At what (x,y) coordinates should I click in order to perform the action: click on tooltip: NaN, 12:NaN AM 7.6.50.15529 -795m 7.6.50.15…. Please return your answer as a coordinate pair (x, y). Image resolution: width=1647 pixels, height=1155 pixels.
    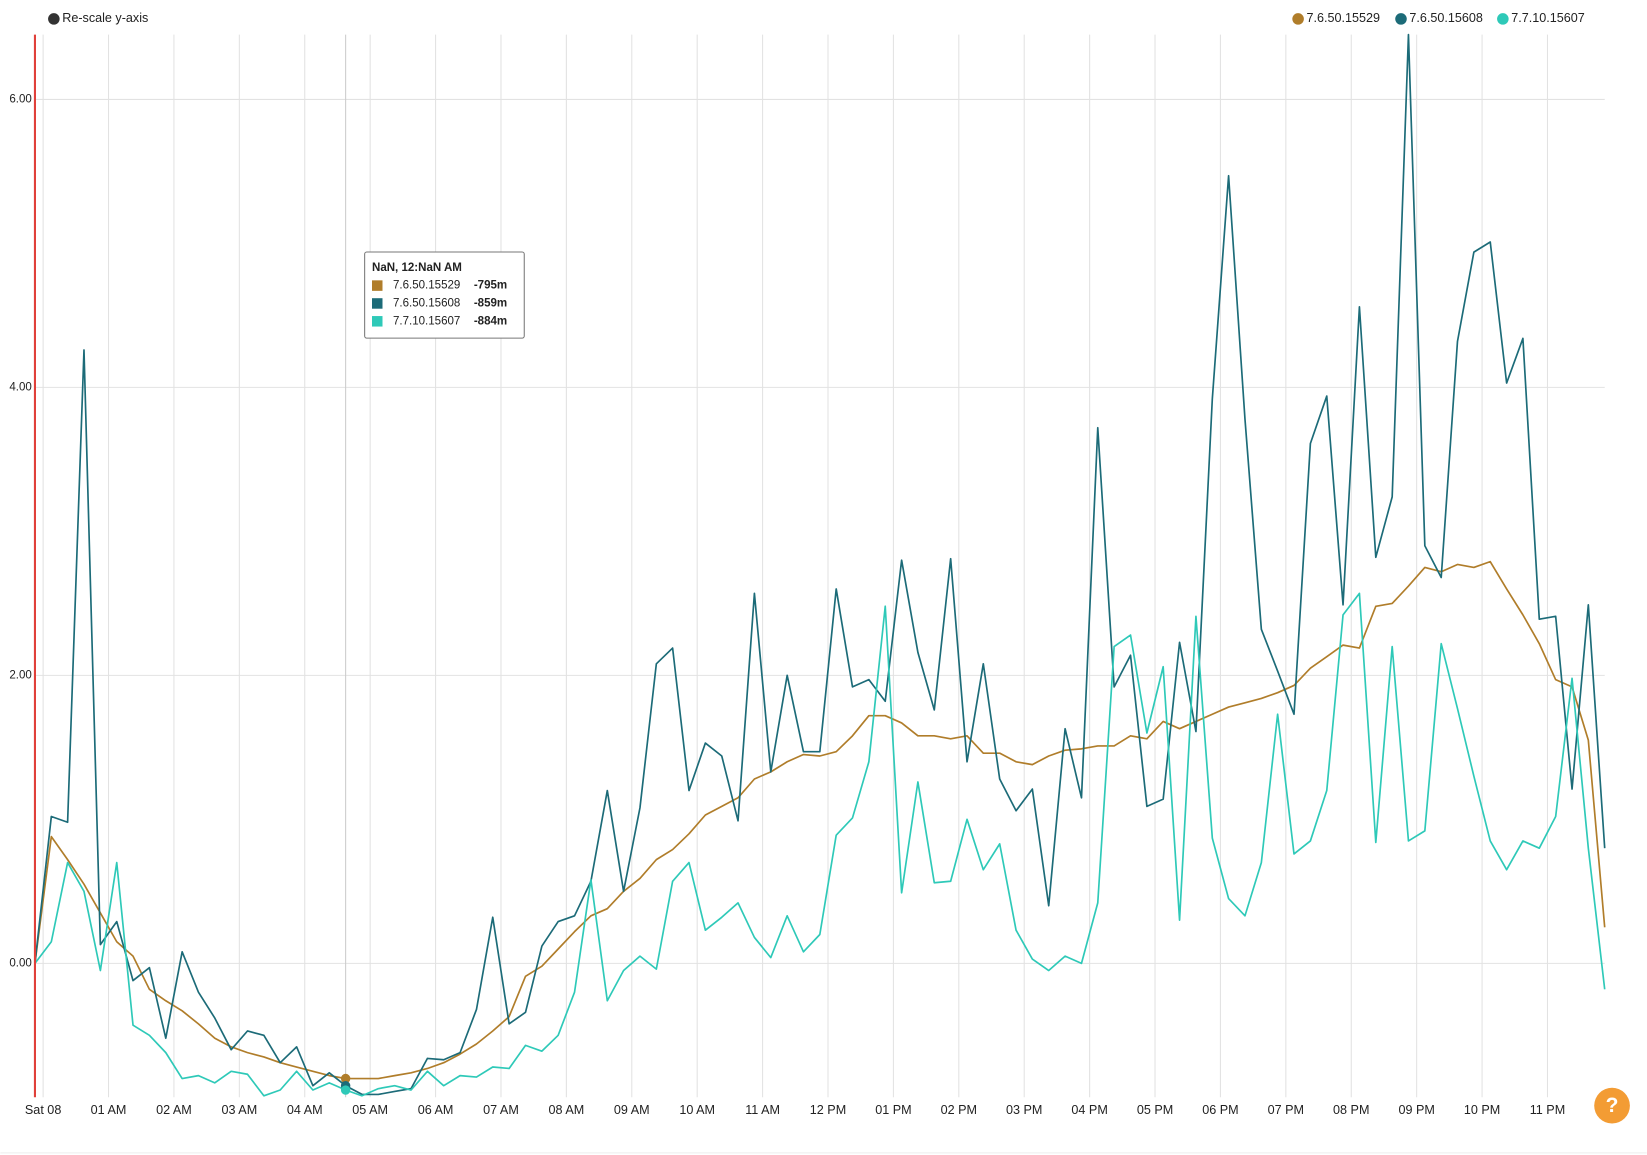
    Looking at the image, I should click on (444, 295).